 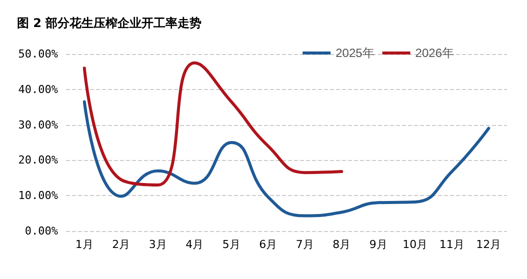 I want to click on x-tick-label: 4月, so click(x=195, y=244).